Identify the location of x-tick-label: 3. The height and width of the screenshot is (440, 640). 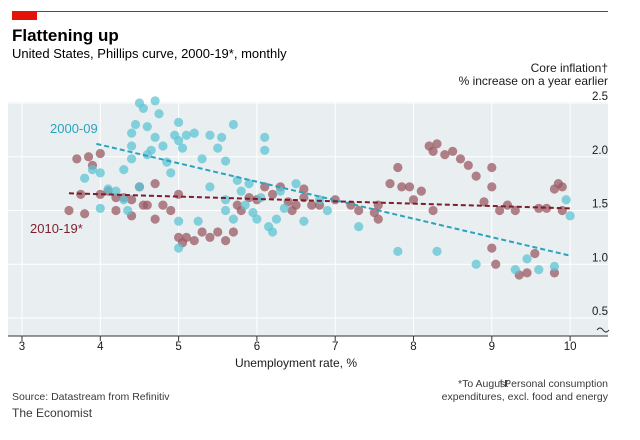
(22, 347).